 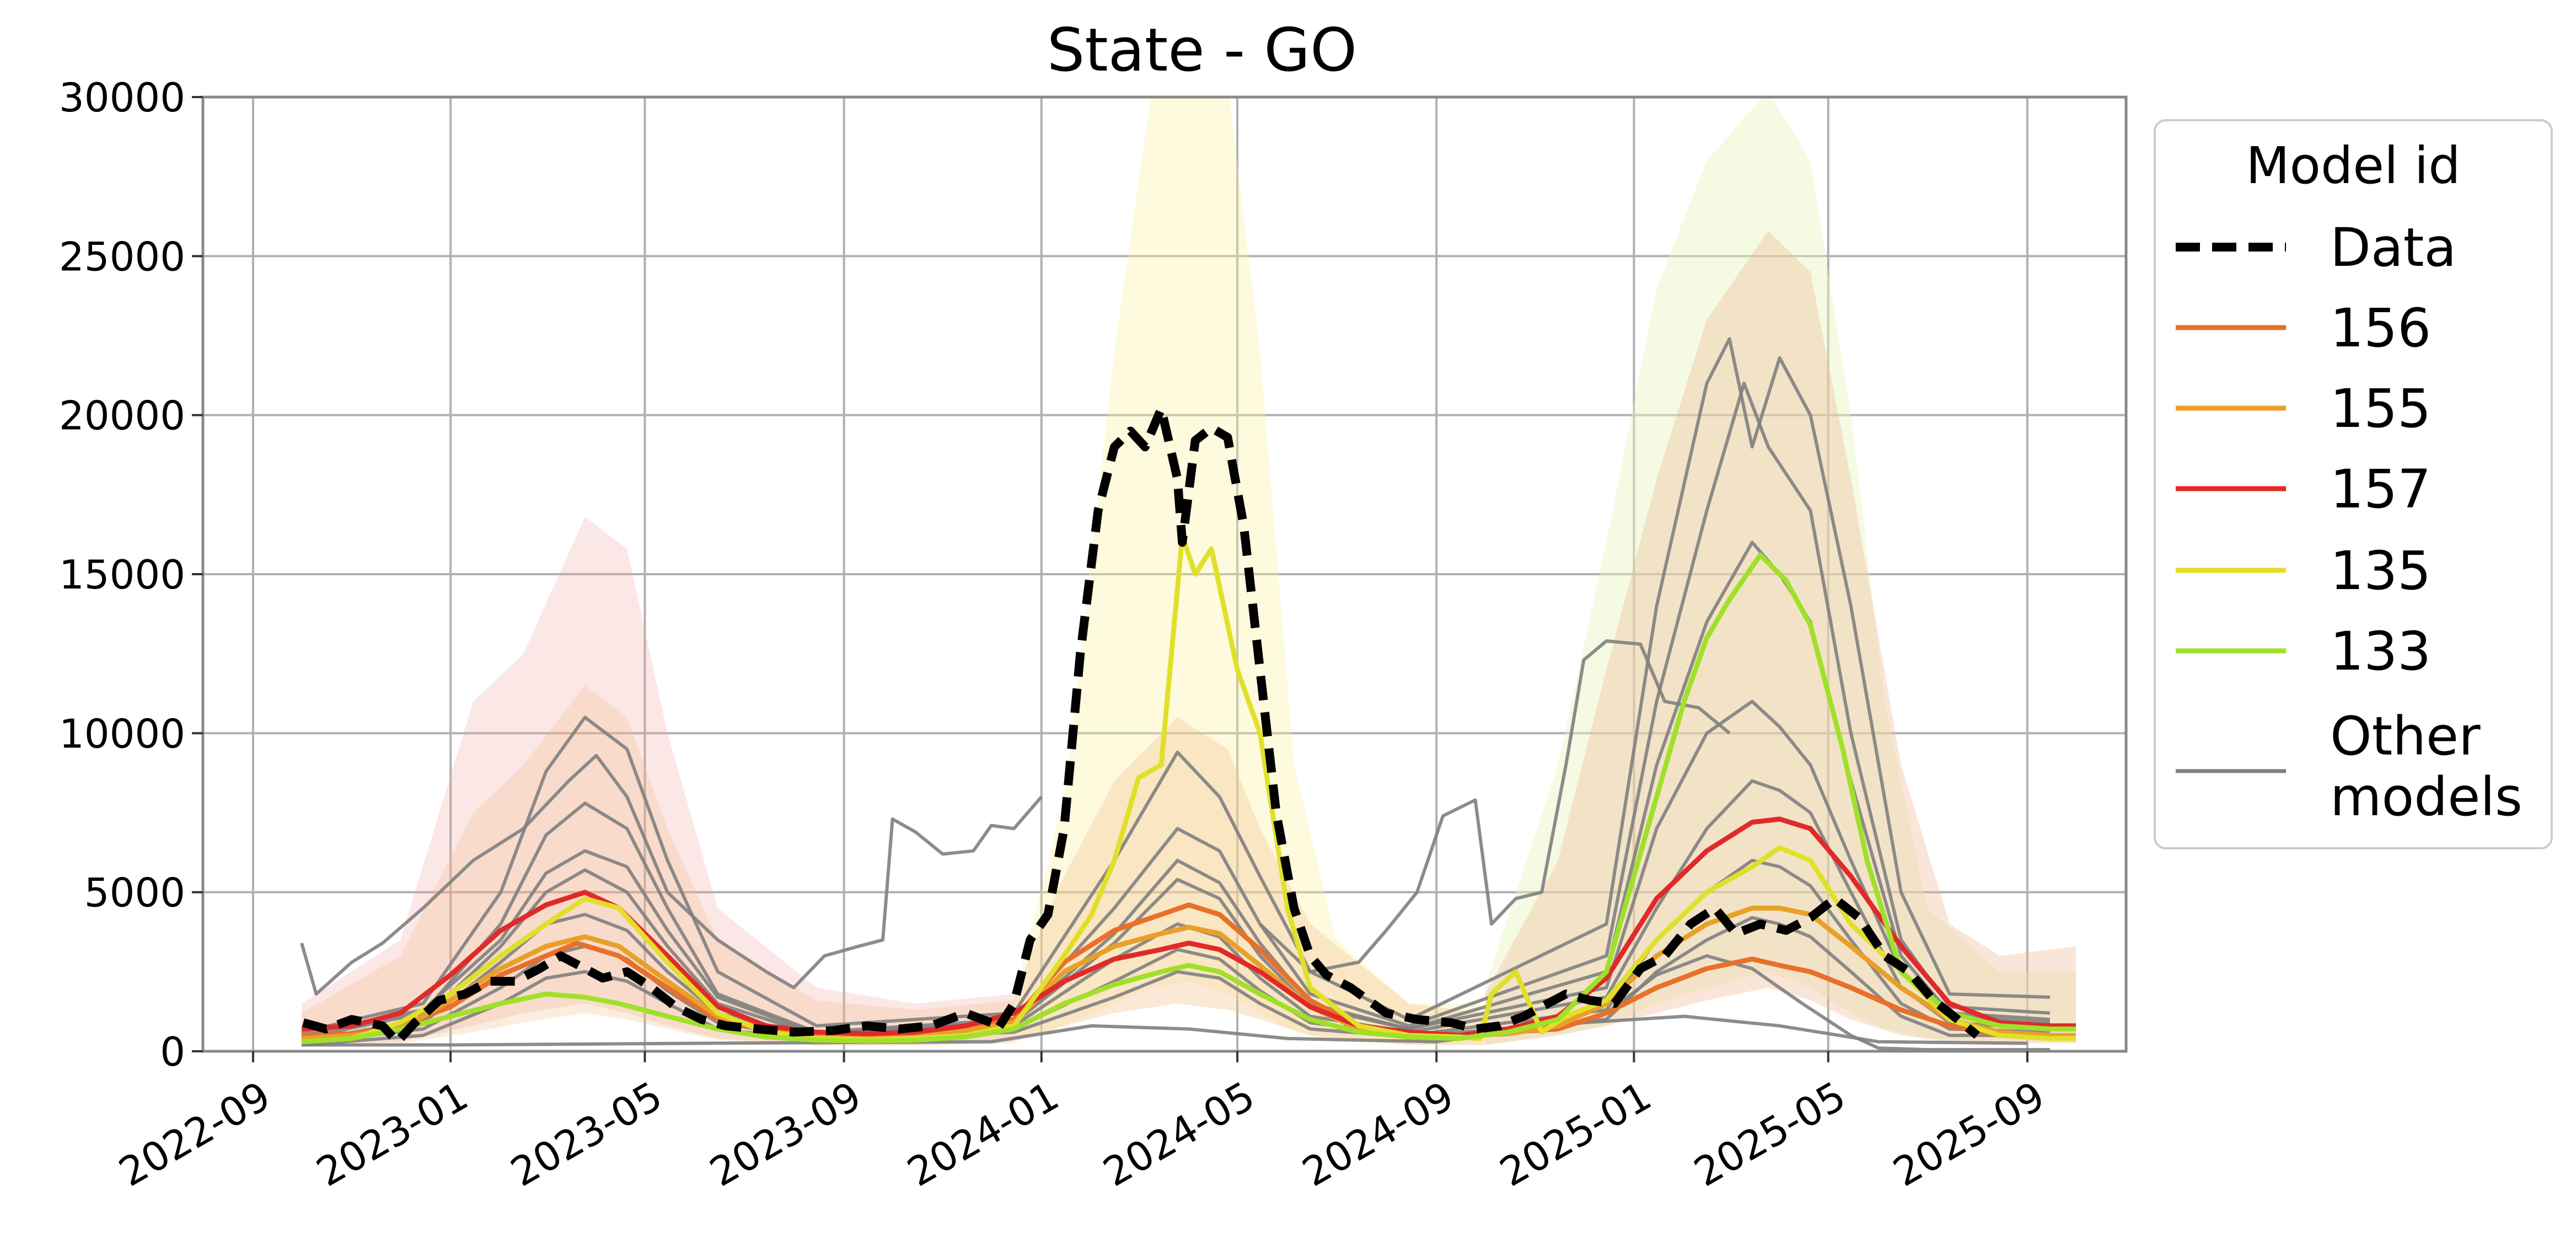 What do you see at coordinates (2353, 165) in the screenshot?
I see `legend-title: Model id` at bounding box center [2353, 165].